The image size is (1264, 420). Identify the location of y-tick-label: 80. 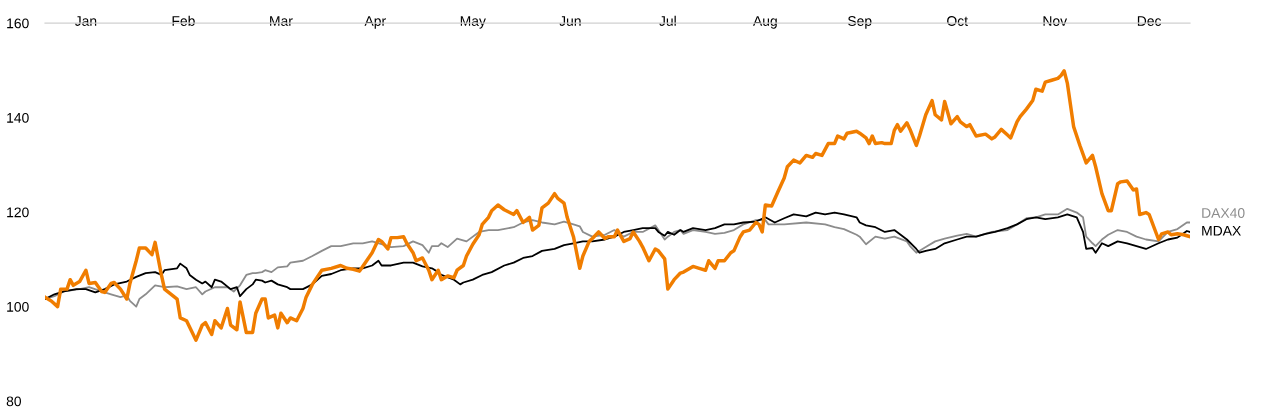
(14, 401).